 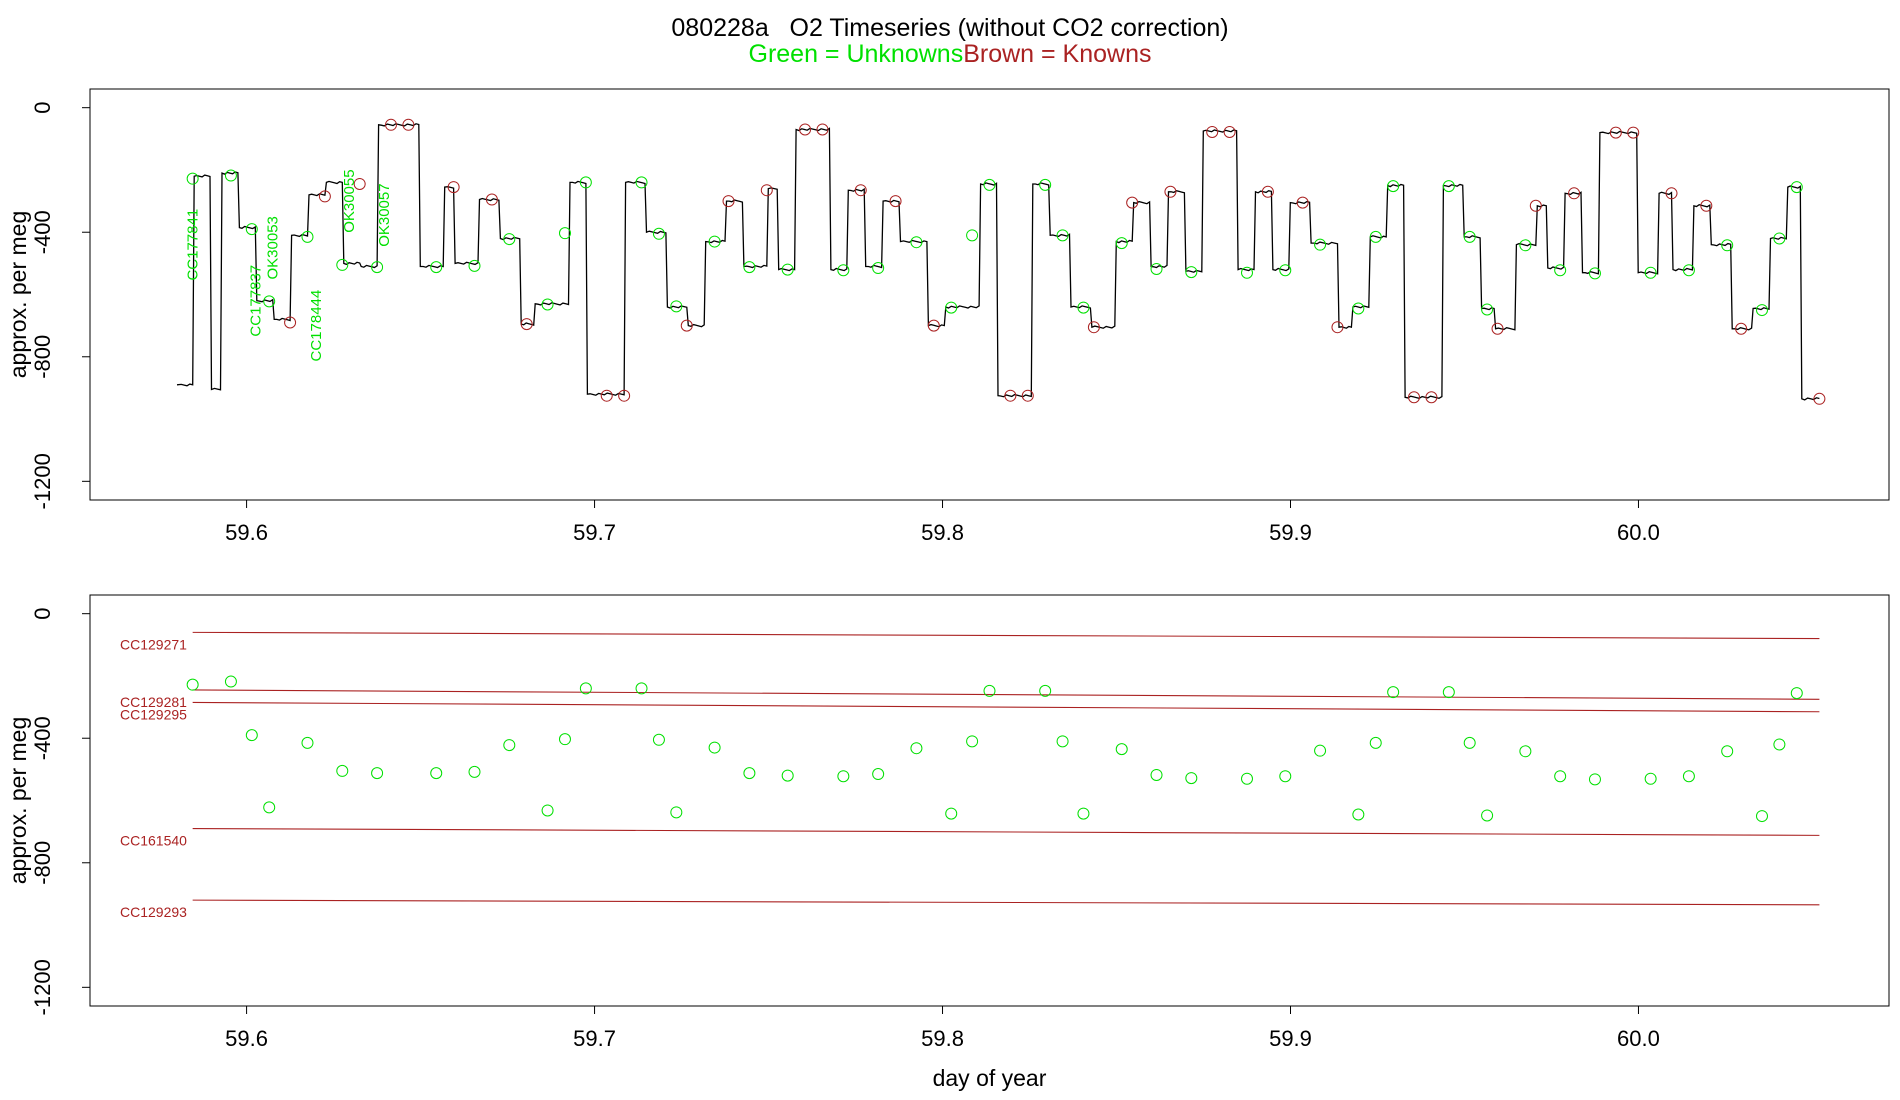 I want to click on y-tick-label: -1200, so click(x=42, y=481).